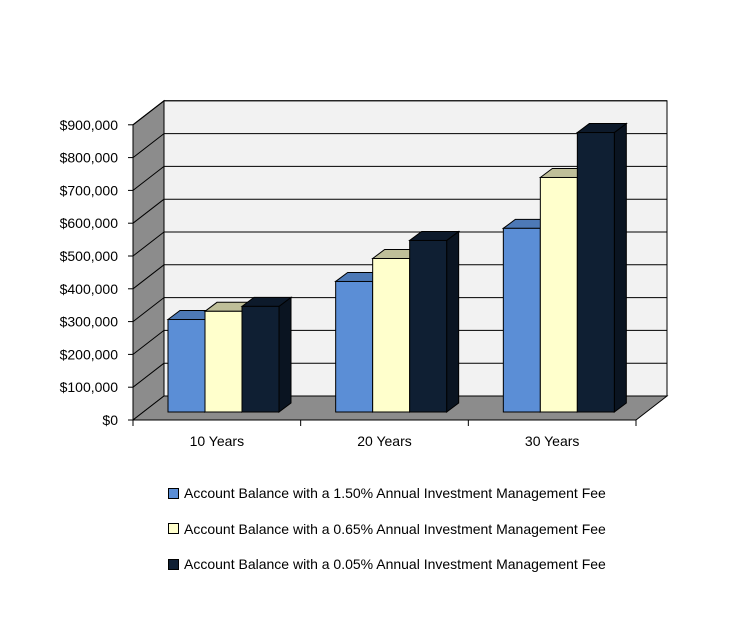 The height and width of the screenshot is (628, 744). Describe the element at coordinates (148, 260) in the screenshot. I see `side-wall` at that location.